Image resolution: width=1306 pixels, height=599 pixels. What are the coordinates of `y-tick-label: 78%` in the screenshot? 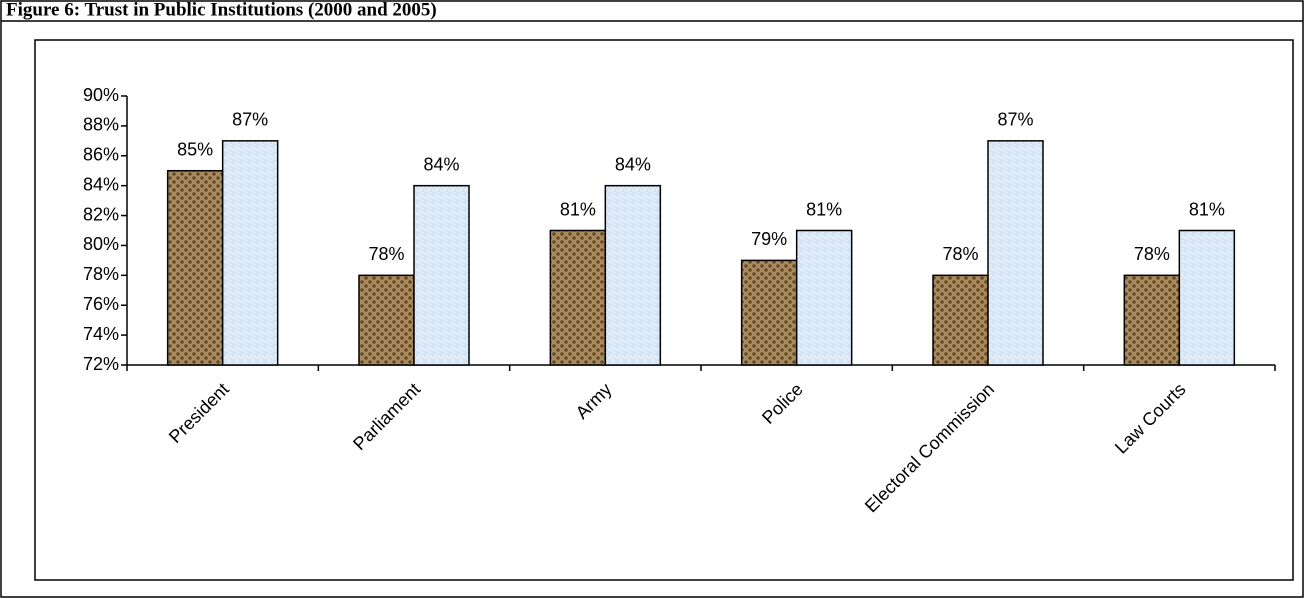 It's located at (101, 274).